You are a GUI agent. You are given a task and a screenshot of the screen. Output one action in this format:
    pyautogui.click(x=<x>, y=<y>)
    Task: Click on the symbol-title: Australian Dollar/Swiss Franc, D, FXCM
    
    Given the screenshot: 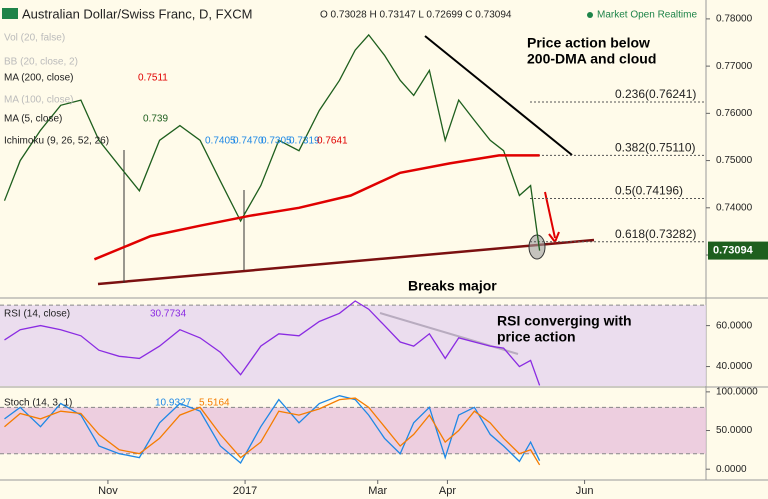 What is the action you would take?
    pyautogui.click(x=137, y=13)
    